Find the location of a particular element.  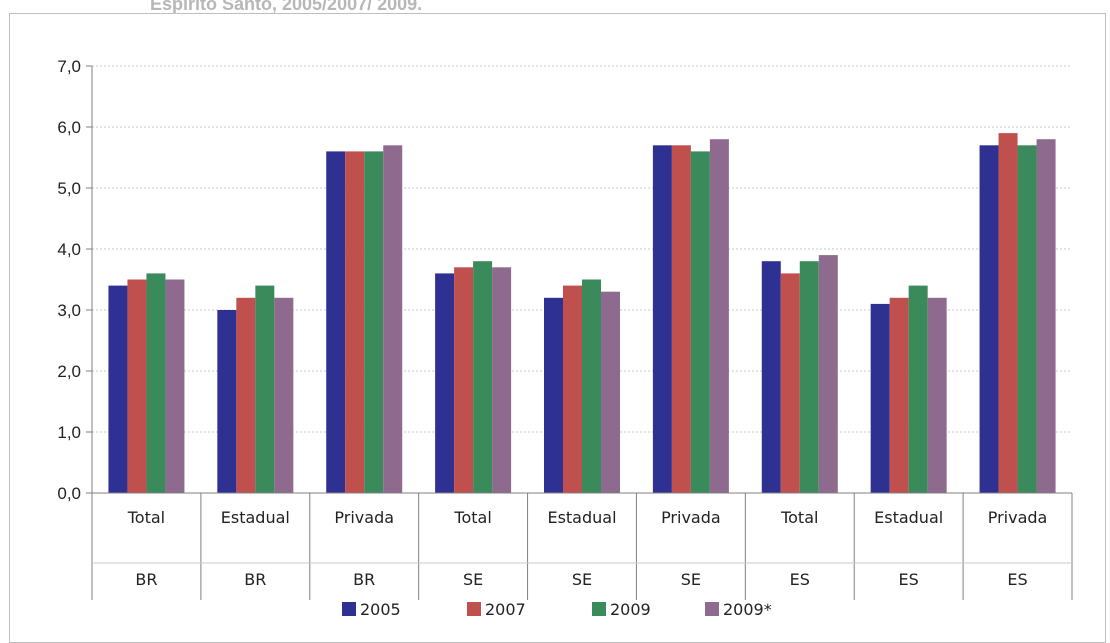

y-tick-label: 1,0 is located at coordinates (69, 432).